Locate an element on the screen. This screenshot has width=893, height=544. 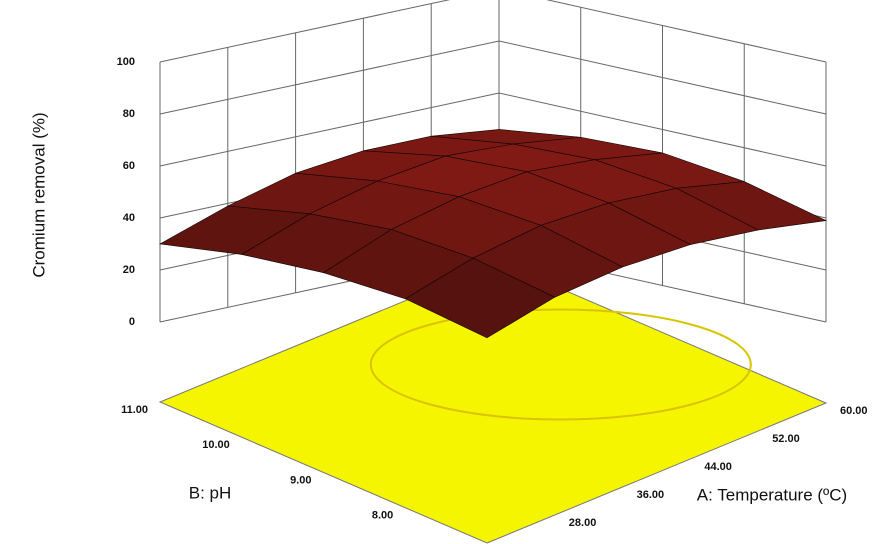
z-tick-label: 80 is located at coordinates (129, 114).